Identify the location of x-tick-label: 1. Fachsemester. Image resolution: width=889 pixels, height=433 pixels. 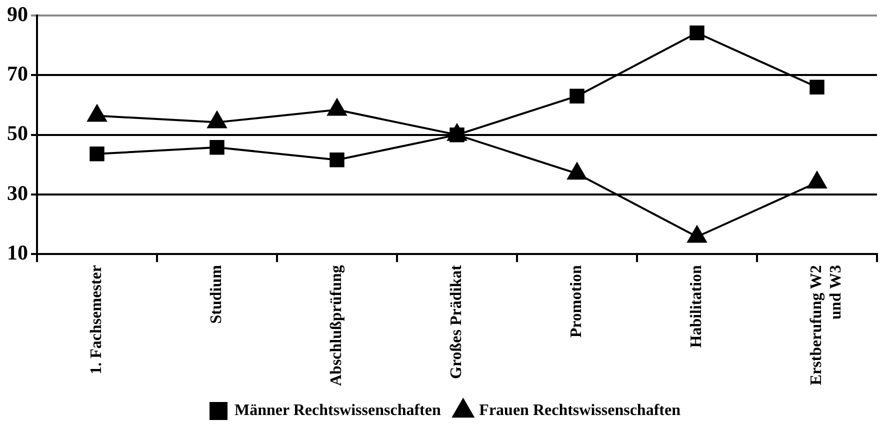
(97, 319).